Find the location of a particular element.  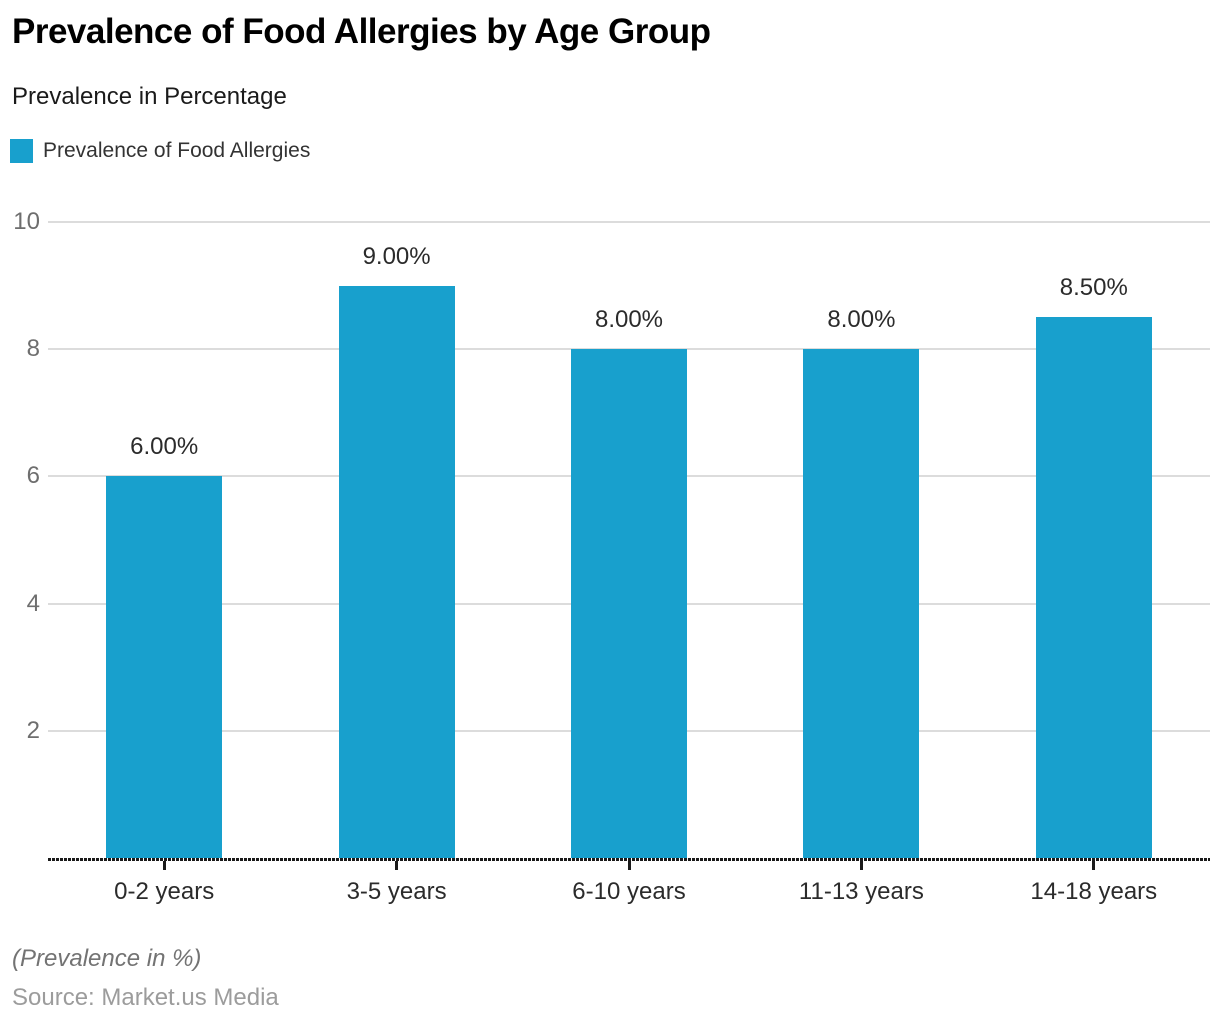

x-axis-tick-label: 0-2 years is located at coordinates (164, 891).